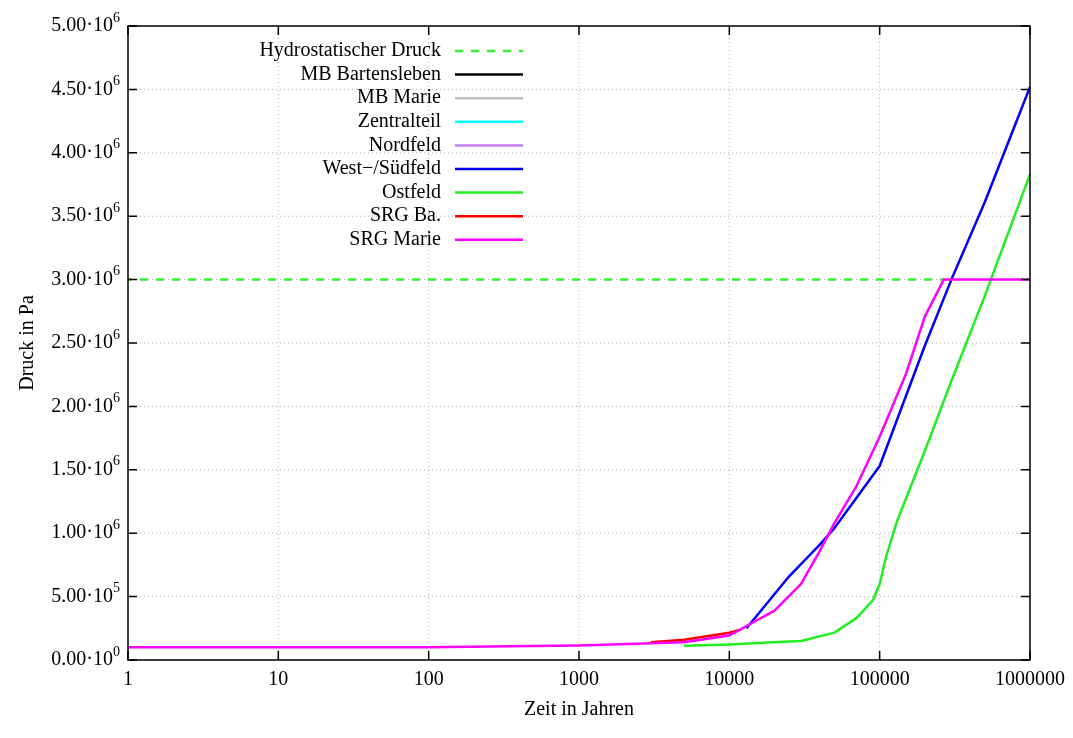 The width and height of the screenshot is (1073, 738). What do you see at coordinates (428, 678) in the screenshot?
I see `x-tick-label: 100` at bounding box center [428, 678].